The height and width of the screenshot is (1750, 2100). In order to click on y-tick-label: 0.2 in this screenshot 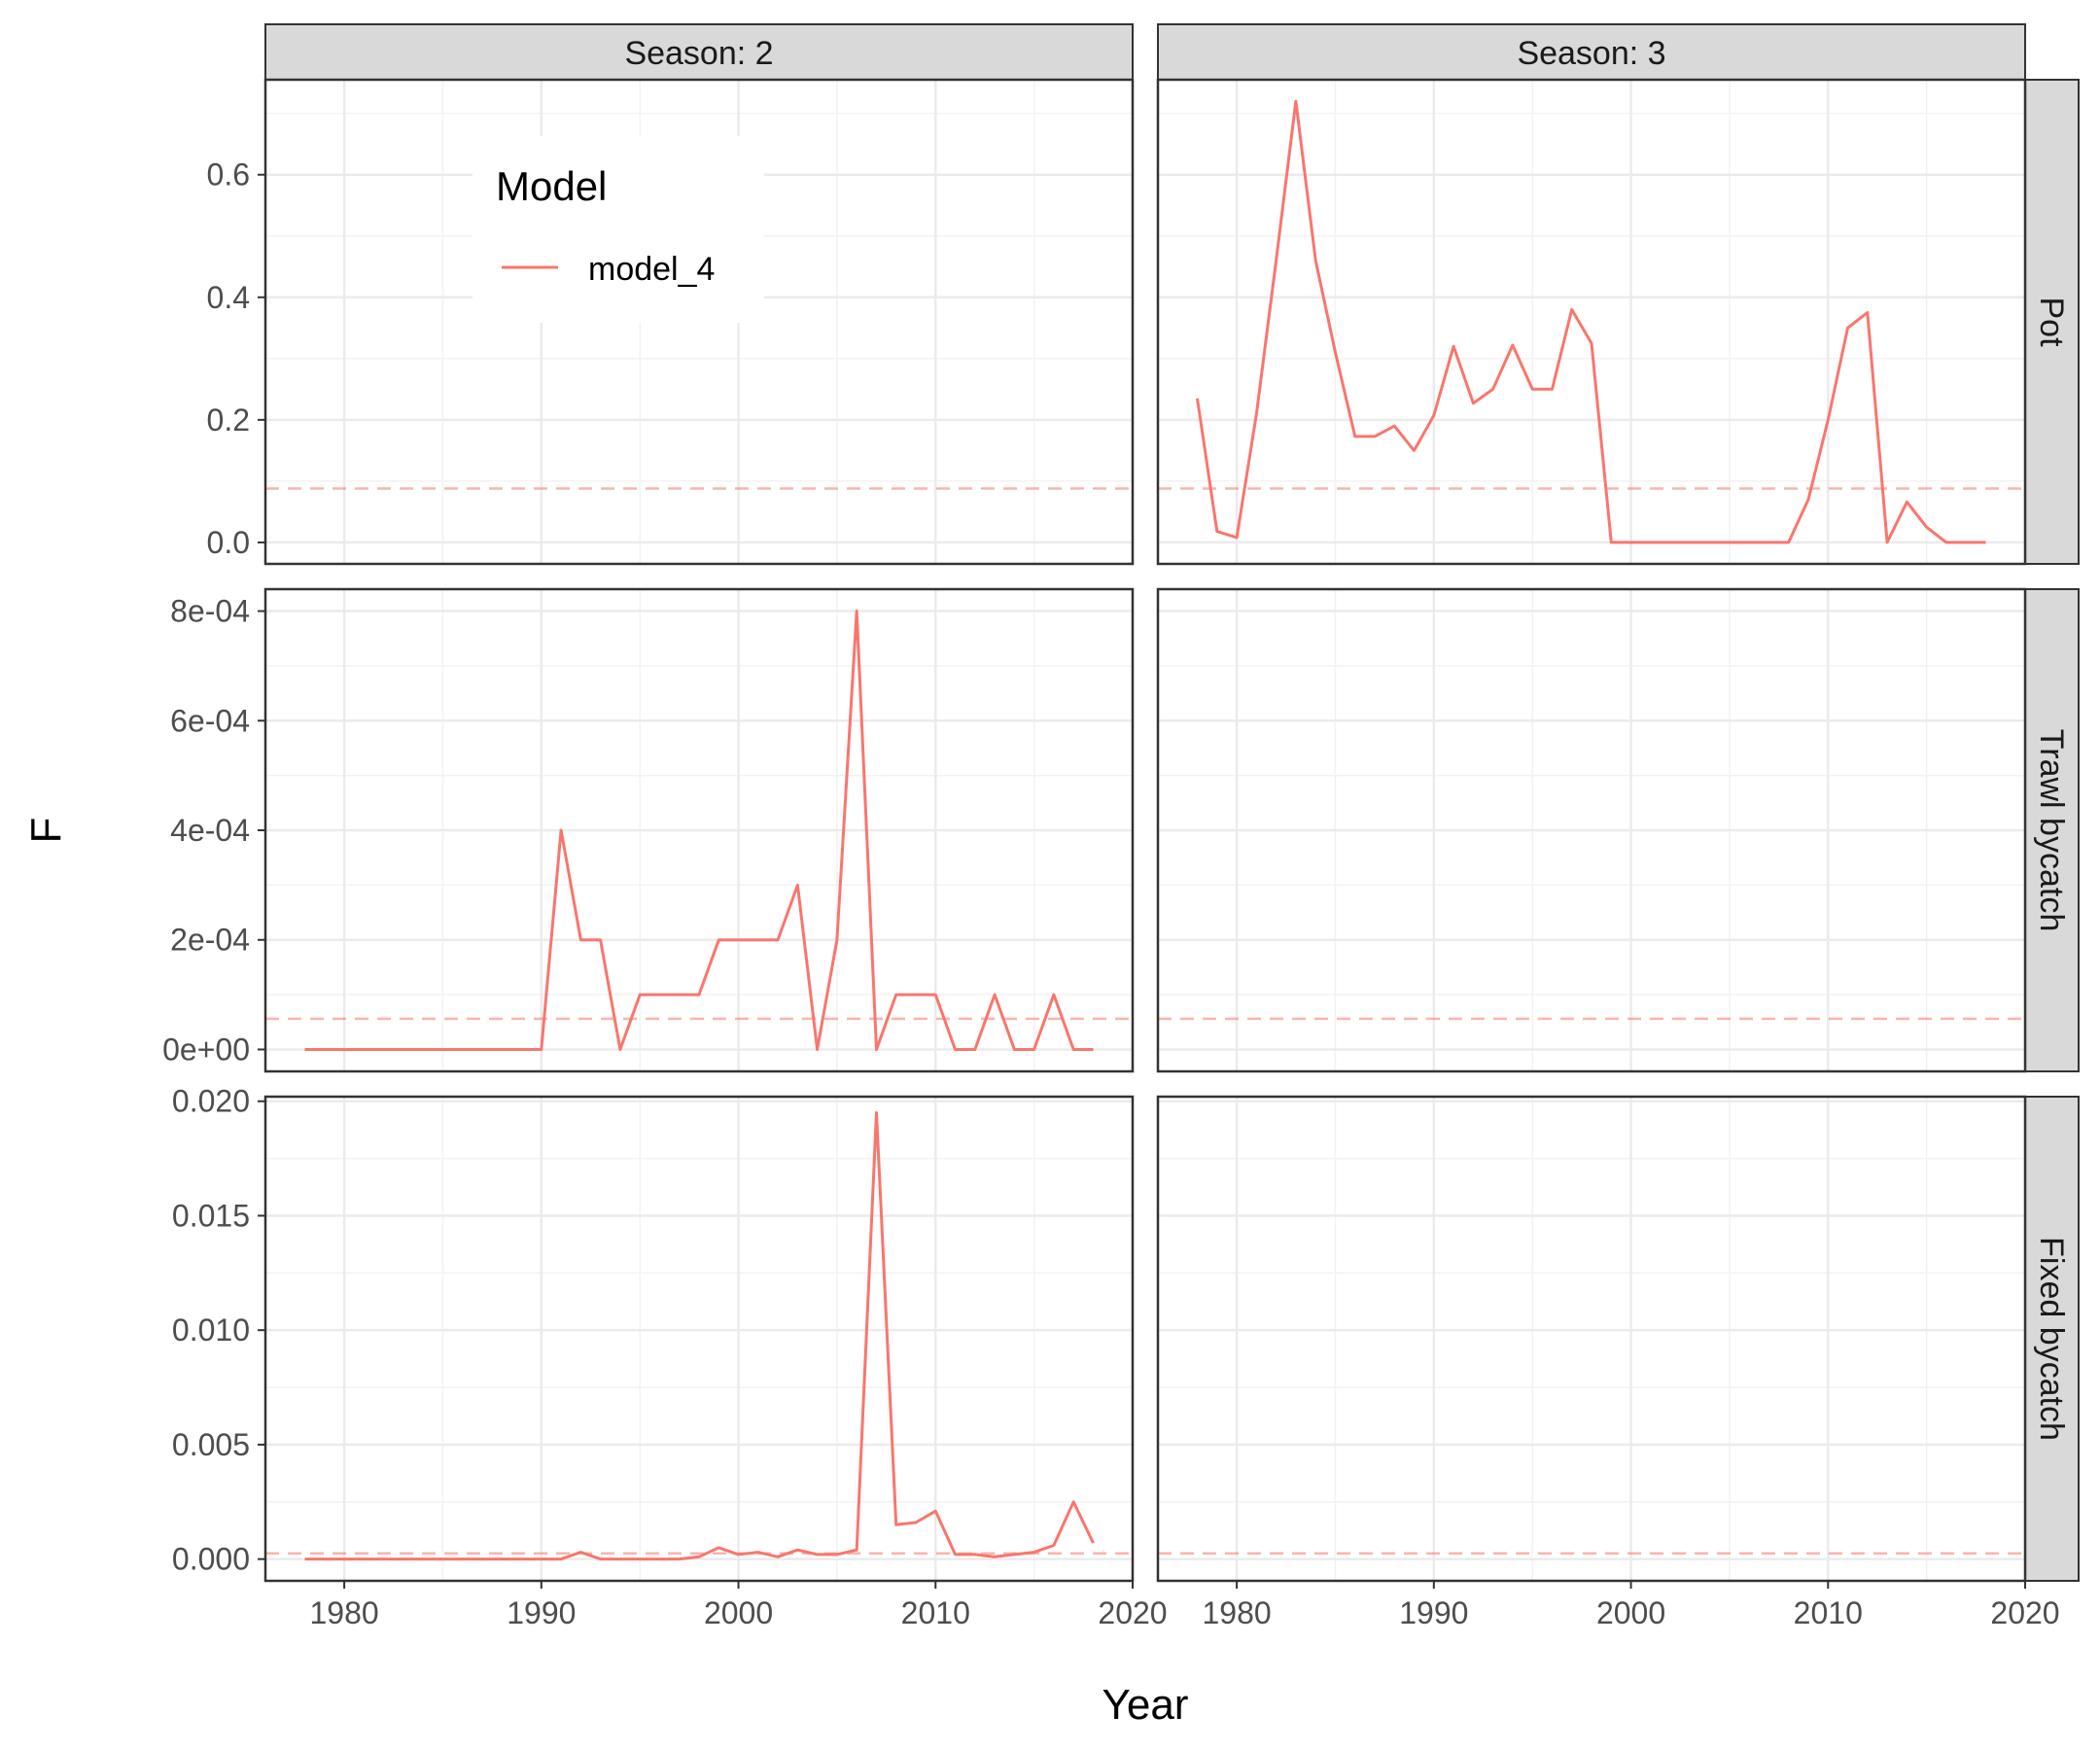, I will do `click(228, 420)`.